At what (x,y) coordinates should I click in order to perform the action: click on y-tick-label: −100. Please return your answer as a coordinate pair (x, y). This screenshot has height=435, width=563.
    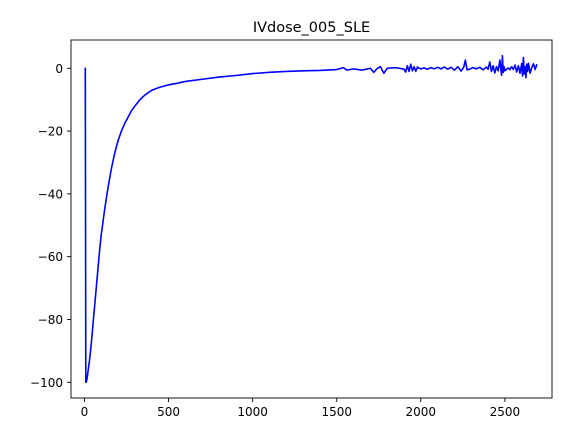
    Looking at the image, I should click on (46, 383).